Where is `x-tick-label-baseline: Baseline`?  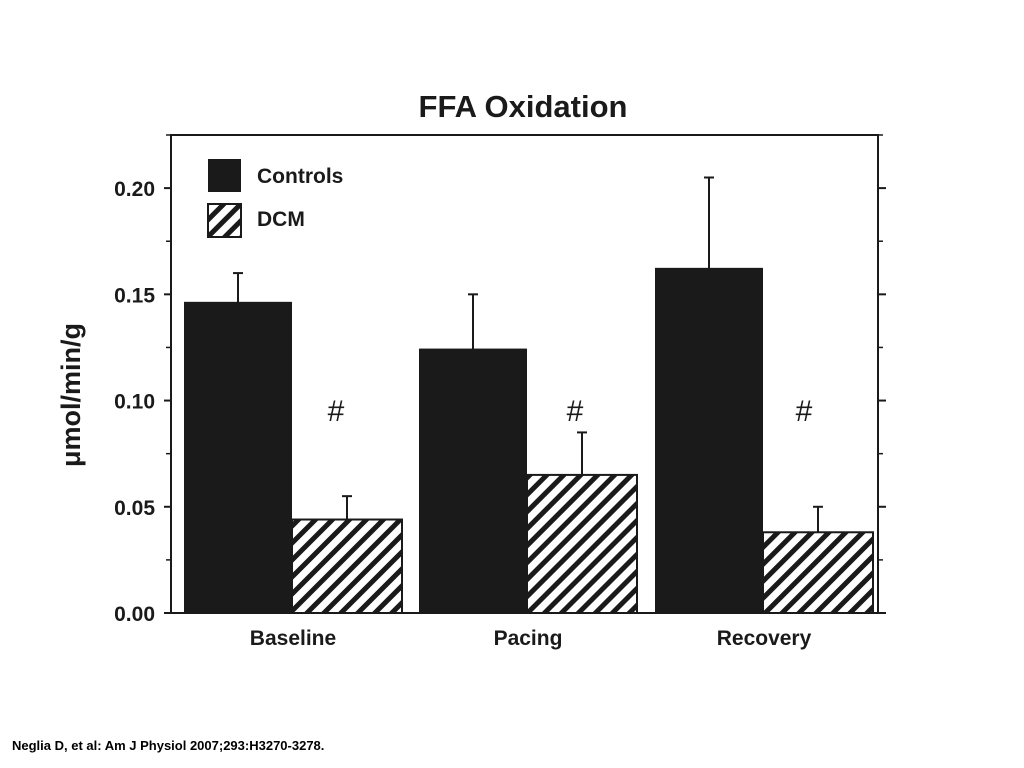 x-tick-label-baseline: Baseline is located at coordinates (293, 638).